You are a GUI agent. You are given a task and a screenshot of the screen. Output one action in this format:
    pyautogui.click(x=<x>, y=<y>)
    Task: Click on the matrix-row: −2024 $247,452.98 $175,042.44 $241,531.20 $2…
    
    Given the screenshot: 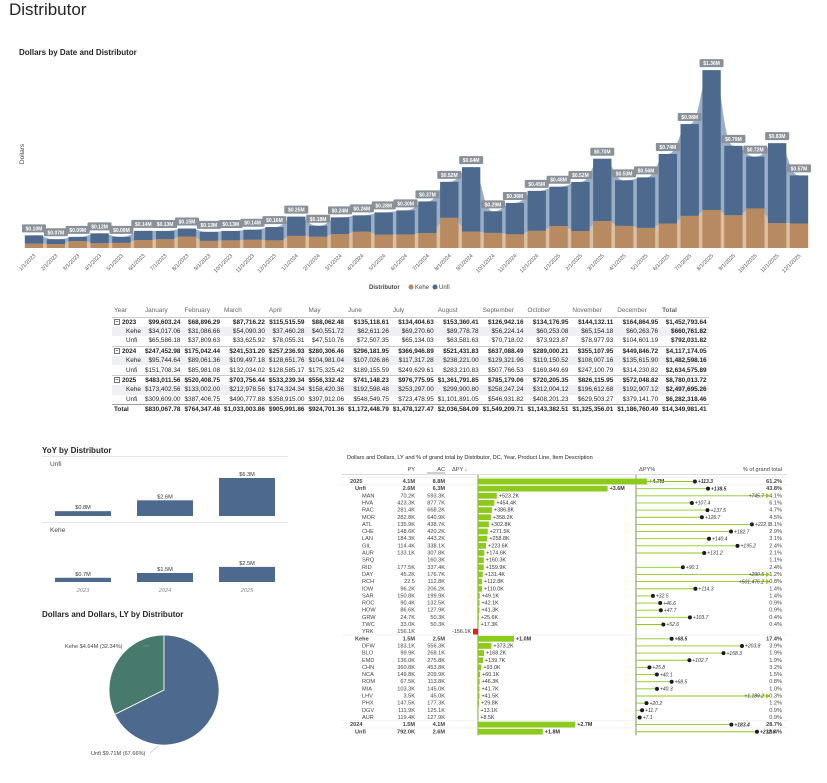 What is the action you would take?
    pyautogui.click(x=410, y=350)
    